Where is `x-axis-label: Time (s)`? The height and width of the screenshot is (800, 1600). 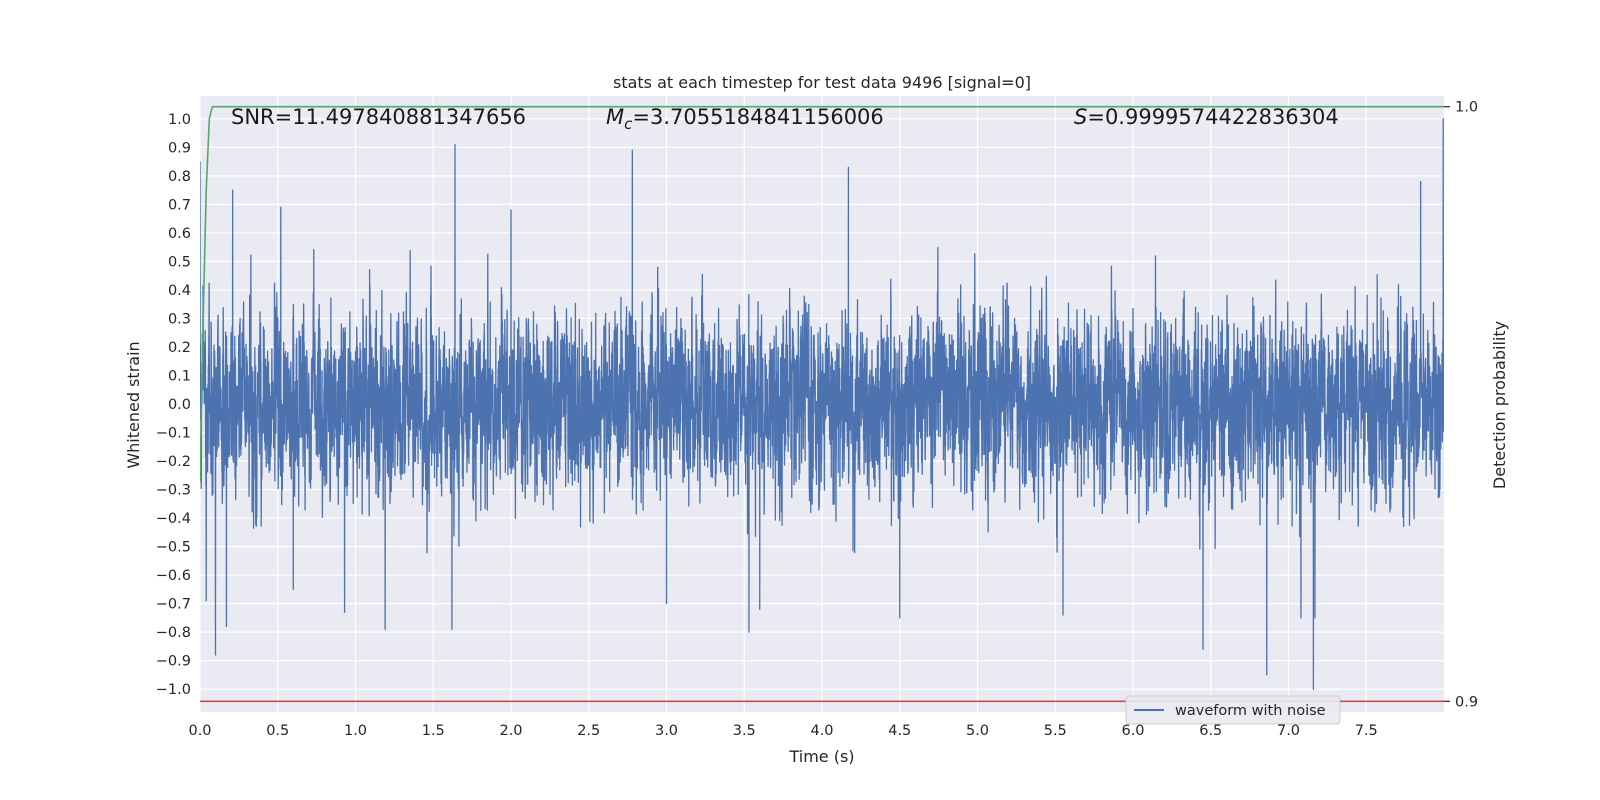 x-axis-label: Time (s) is located at coordinates (821, 756).